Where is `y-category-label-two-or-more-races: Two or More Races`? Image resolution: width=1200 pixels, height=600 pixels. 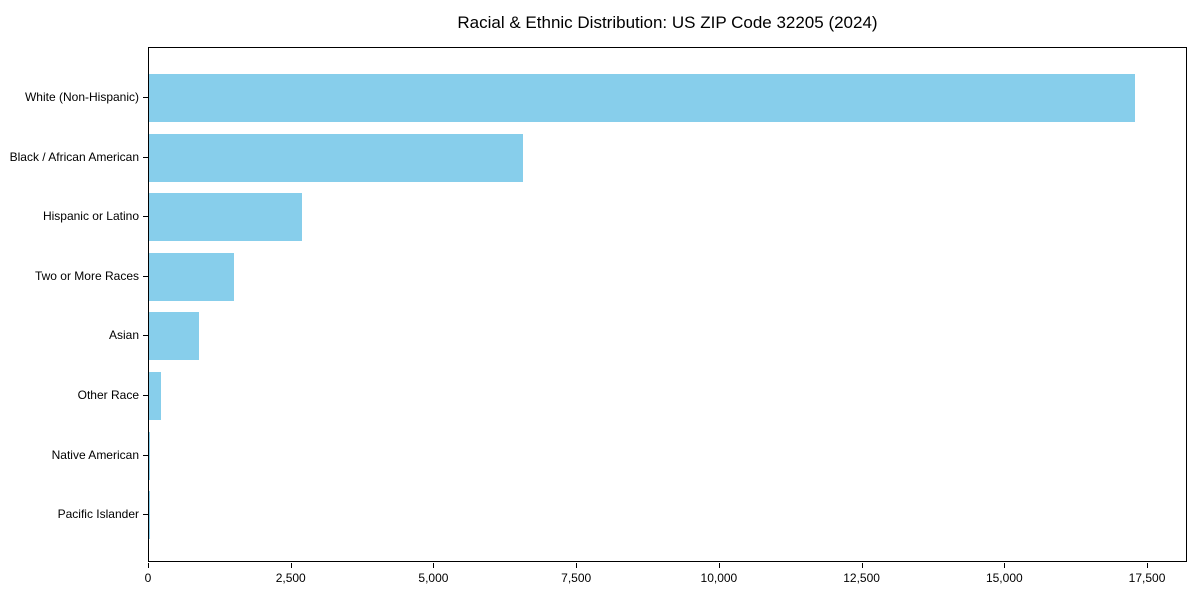 y-category-label-two-or-more-races: Two or More Races is located at coordinates (86, 275).